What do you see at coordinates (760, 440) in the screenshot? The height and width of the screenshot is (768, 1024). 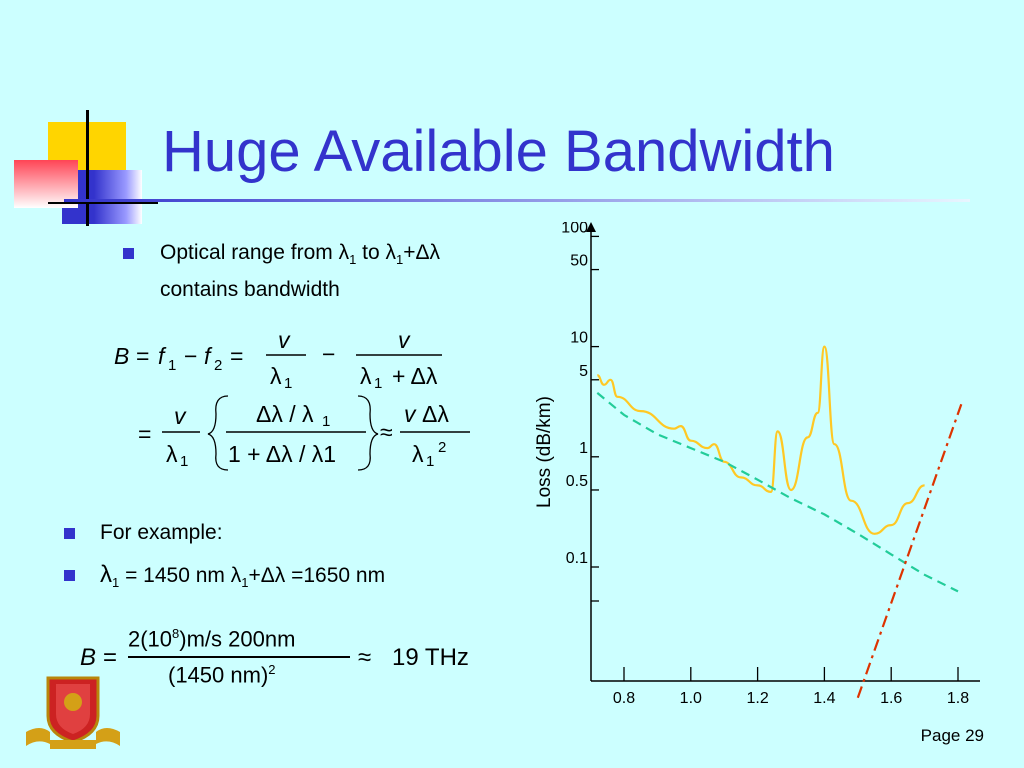 I see `fiber-loss-curve` at bounding box center [760, 440].